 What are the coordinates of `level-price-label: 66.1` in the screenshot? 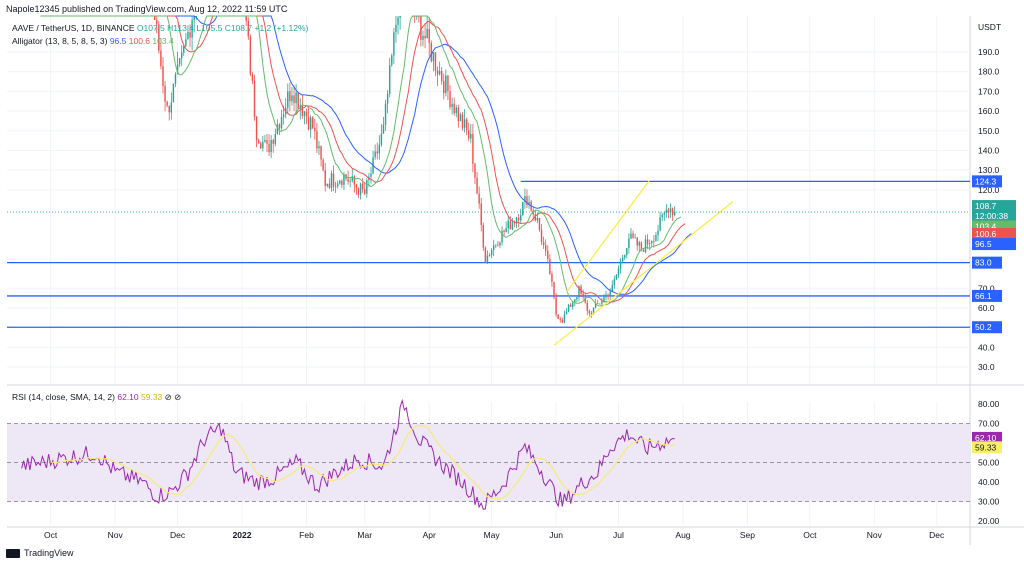 It's located at (983, 296).